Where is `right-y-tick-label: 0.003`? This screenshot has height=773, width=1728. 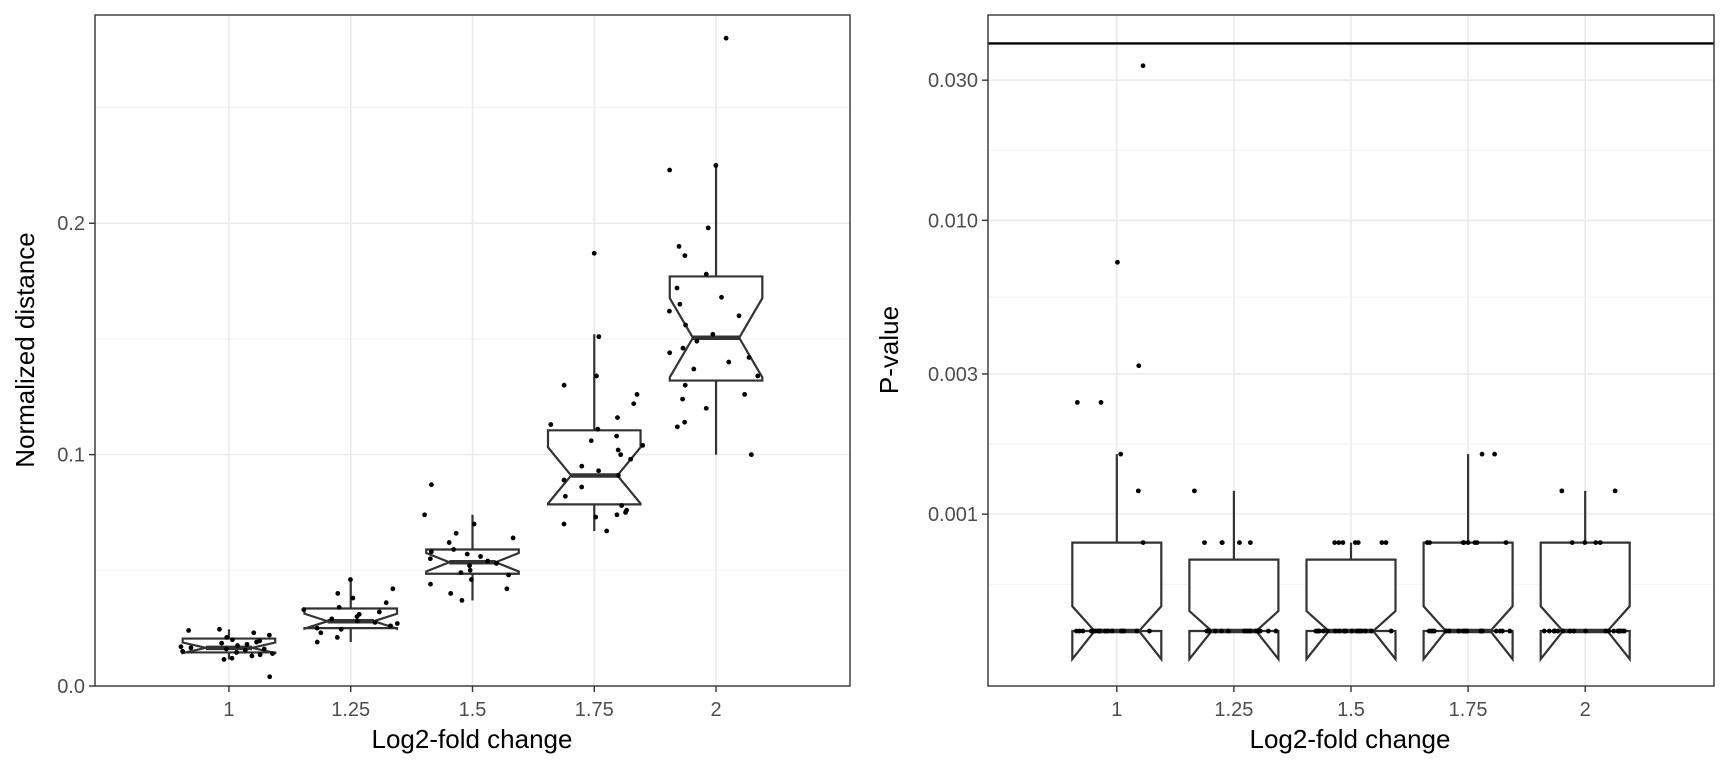 right-y-tick-label: 0.003 is located at coordinates (953, 375).